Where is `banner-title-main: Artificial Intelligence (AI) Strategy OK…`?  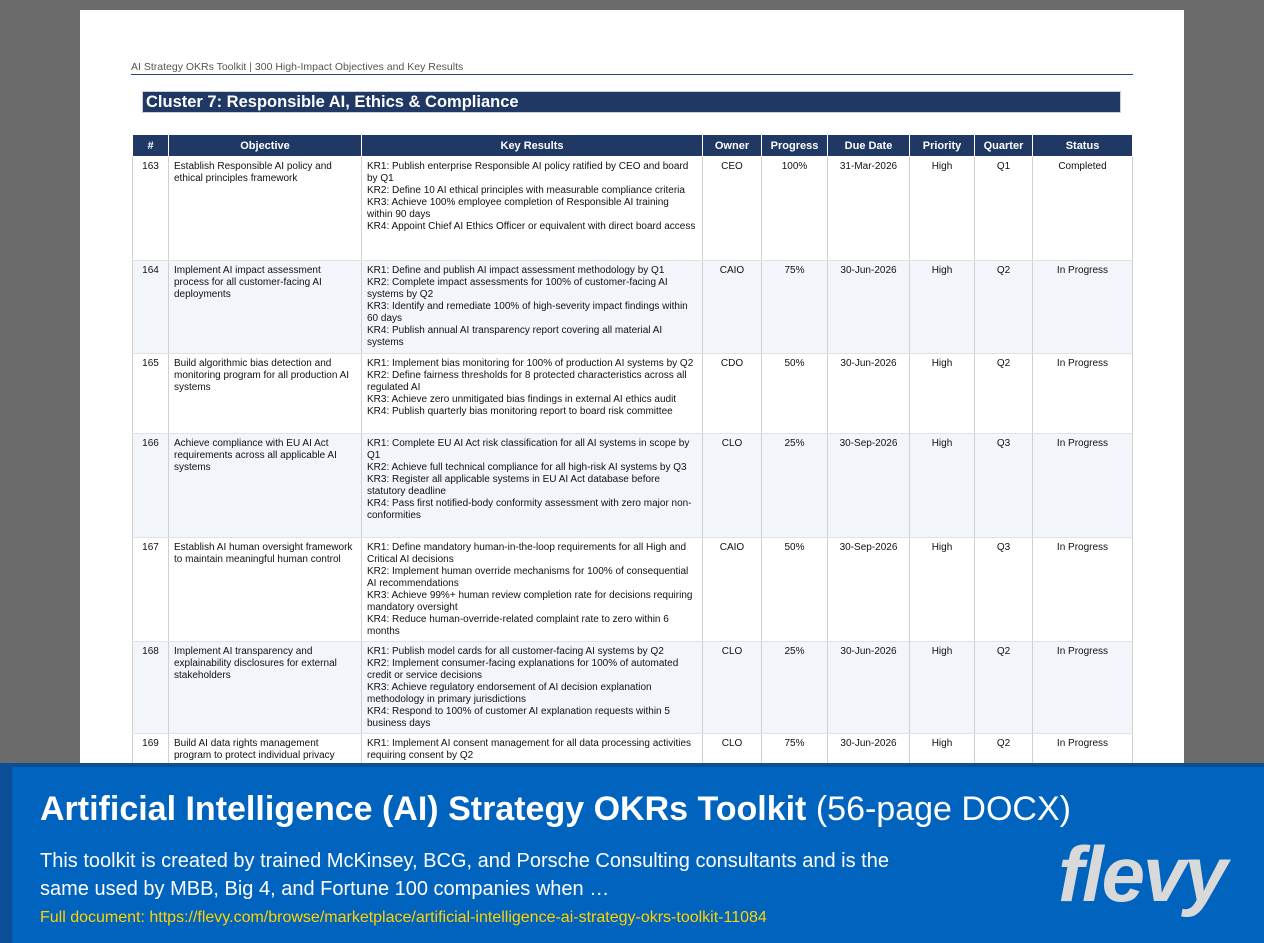 banner-title-main: Artificial Intelligence (AI) Strategy OK… is located at coordinates (423, 809).